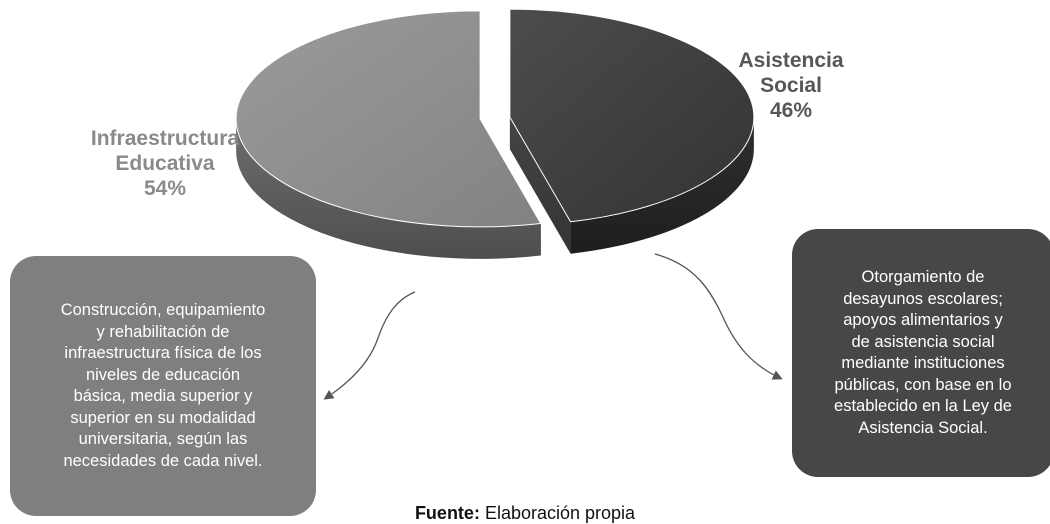 The height and width of the screenshot is (524, 1050). What do you see at coordinates (163, 460) in the screenshot?
I see `note-line: necesidades de cada nivel.` at bounding box center [163, 460].